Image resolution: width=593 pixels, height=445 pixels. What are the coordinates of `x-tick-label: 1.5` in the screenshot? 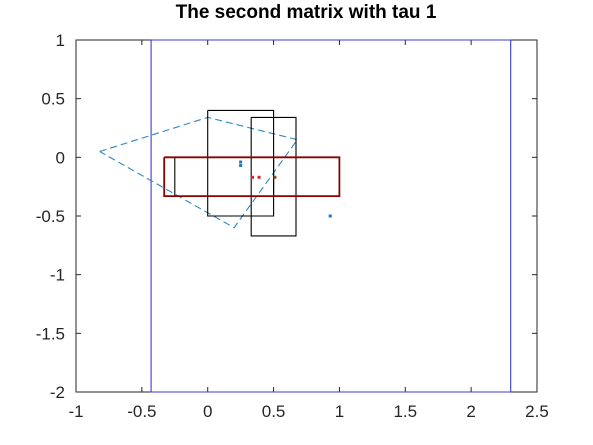 It's located at (405, 411).